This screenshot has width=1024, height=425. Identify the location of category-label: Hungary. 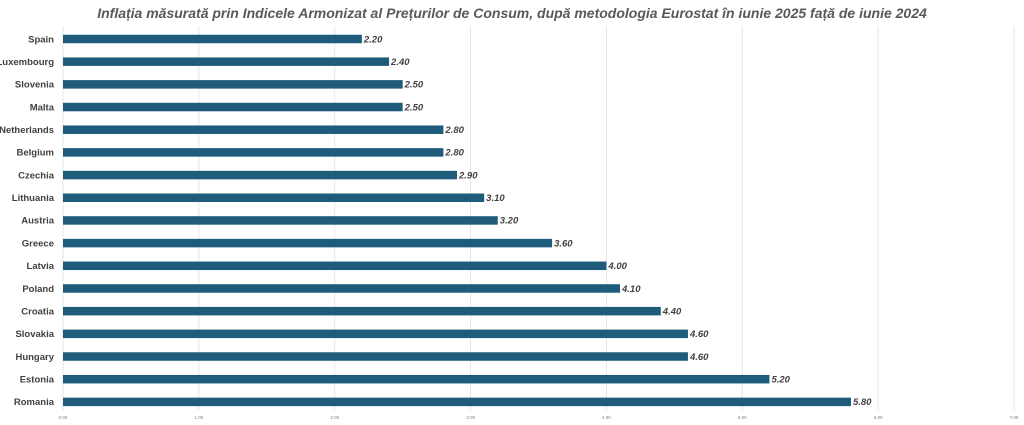
(34, 357).